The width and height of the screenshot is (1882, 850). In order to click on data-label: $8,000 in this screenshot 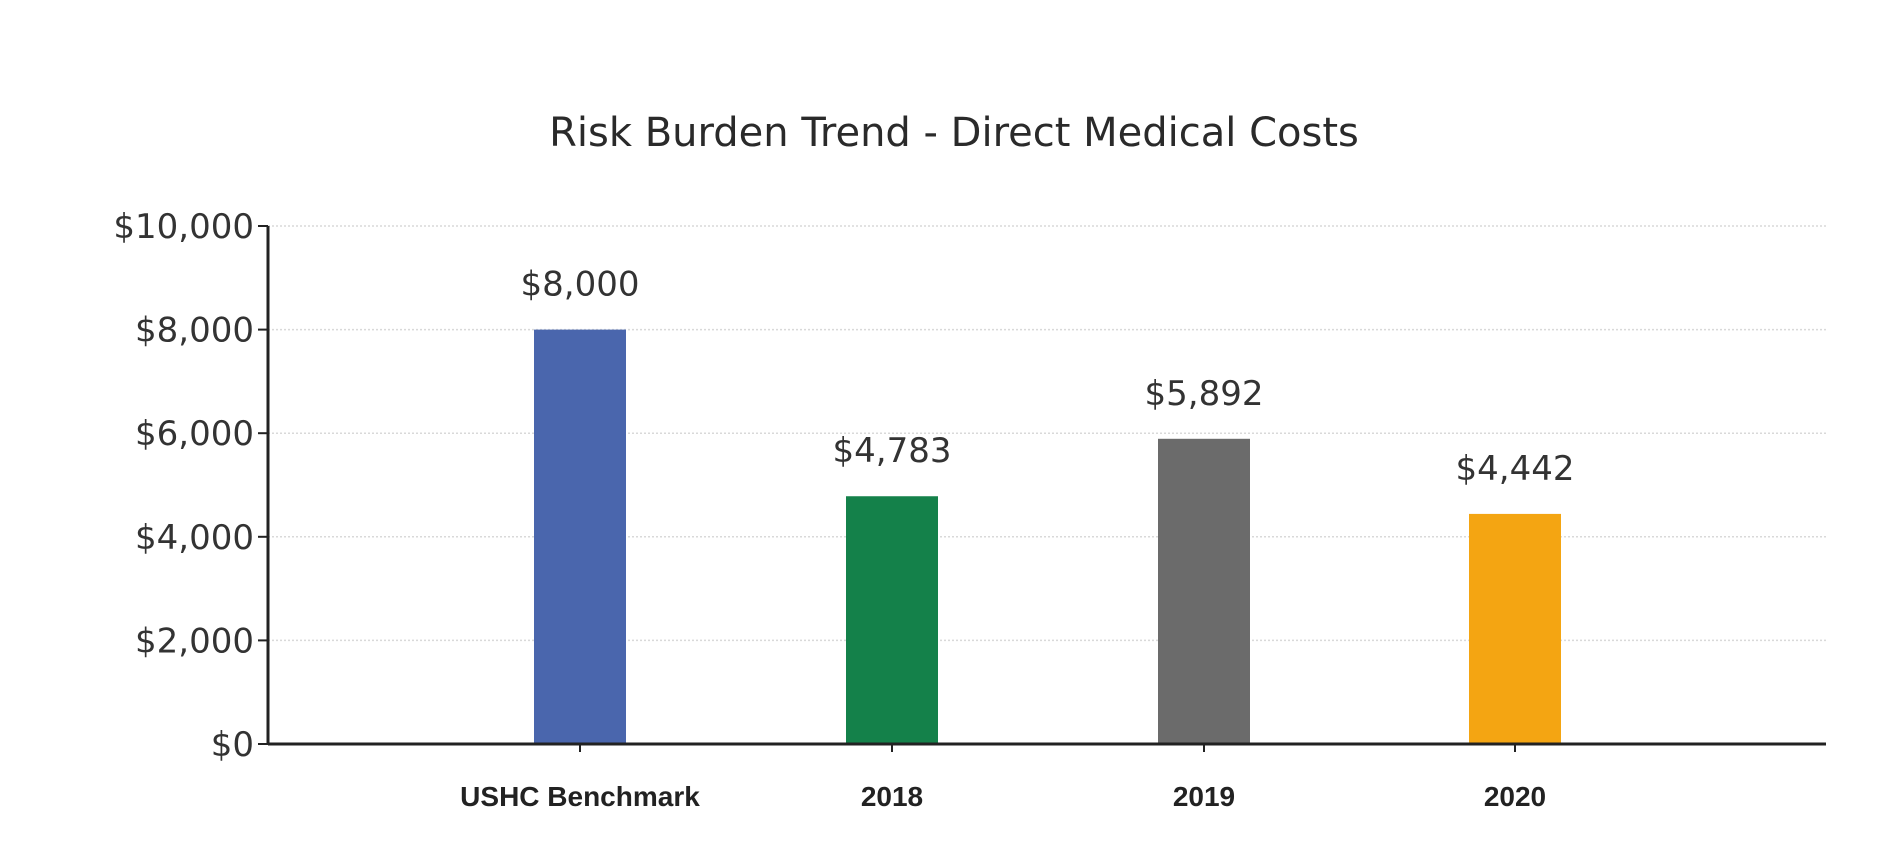, I will do `click(580, 285)`.